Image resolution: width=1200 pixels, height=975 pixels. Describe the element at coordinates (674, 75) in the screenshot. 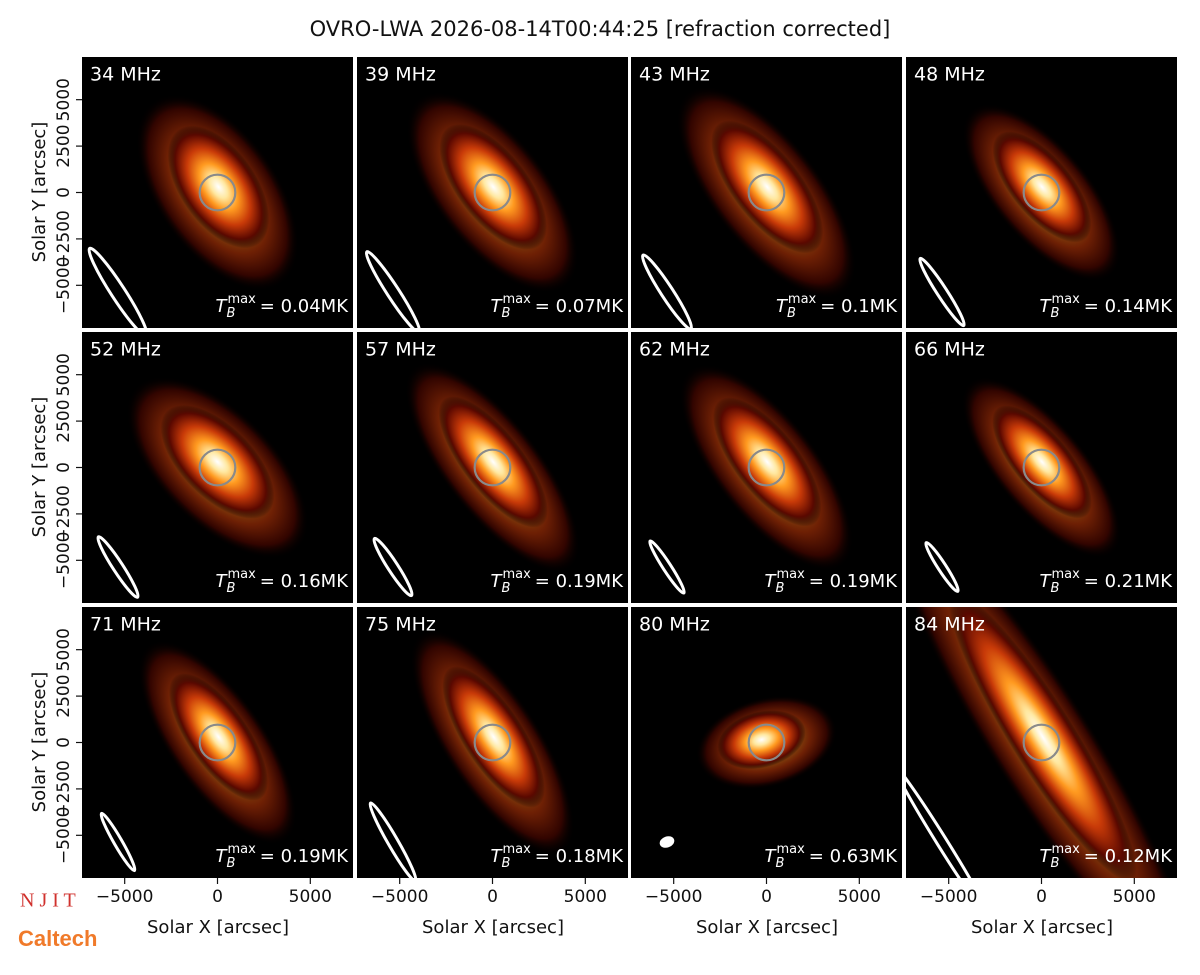

I see `frequency-label: 43 MHz` at that location.